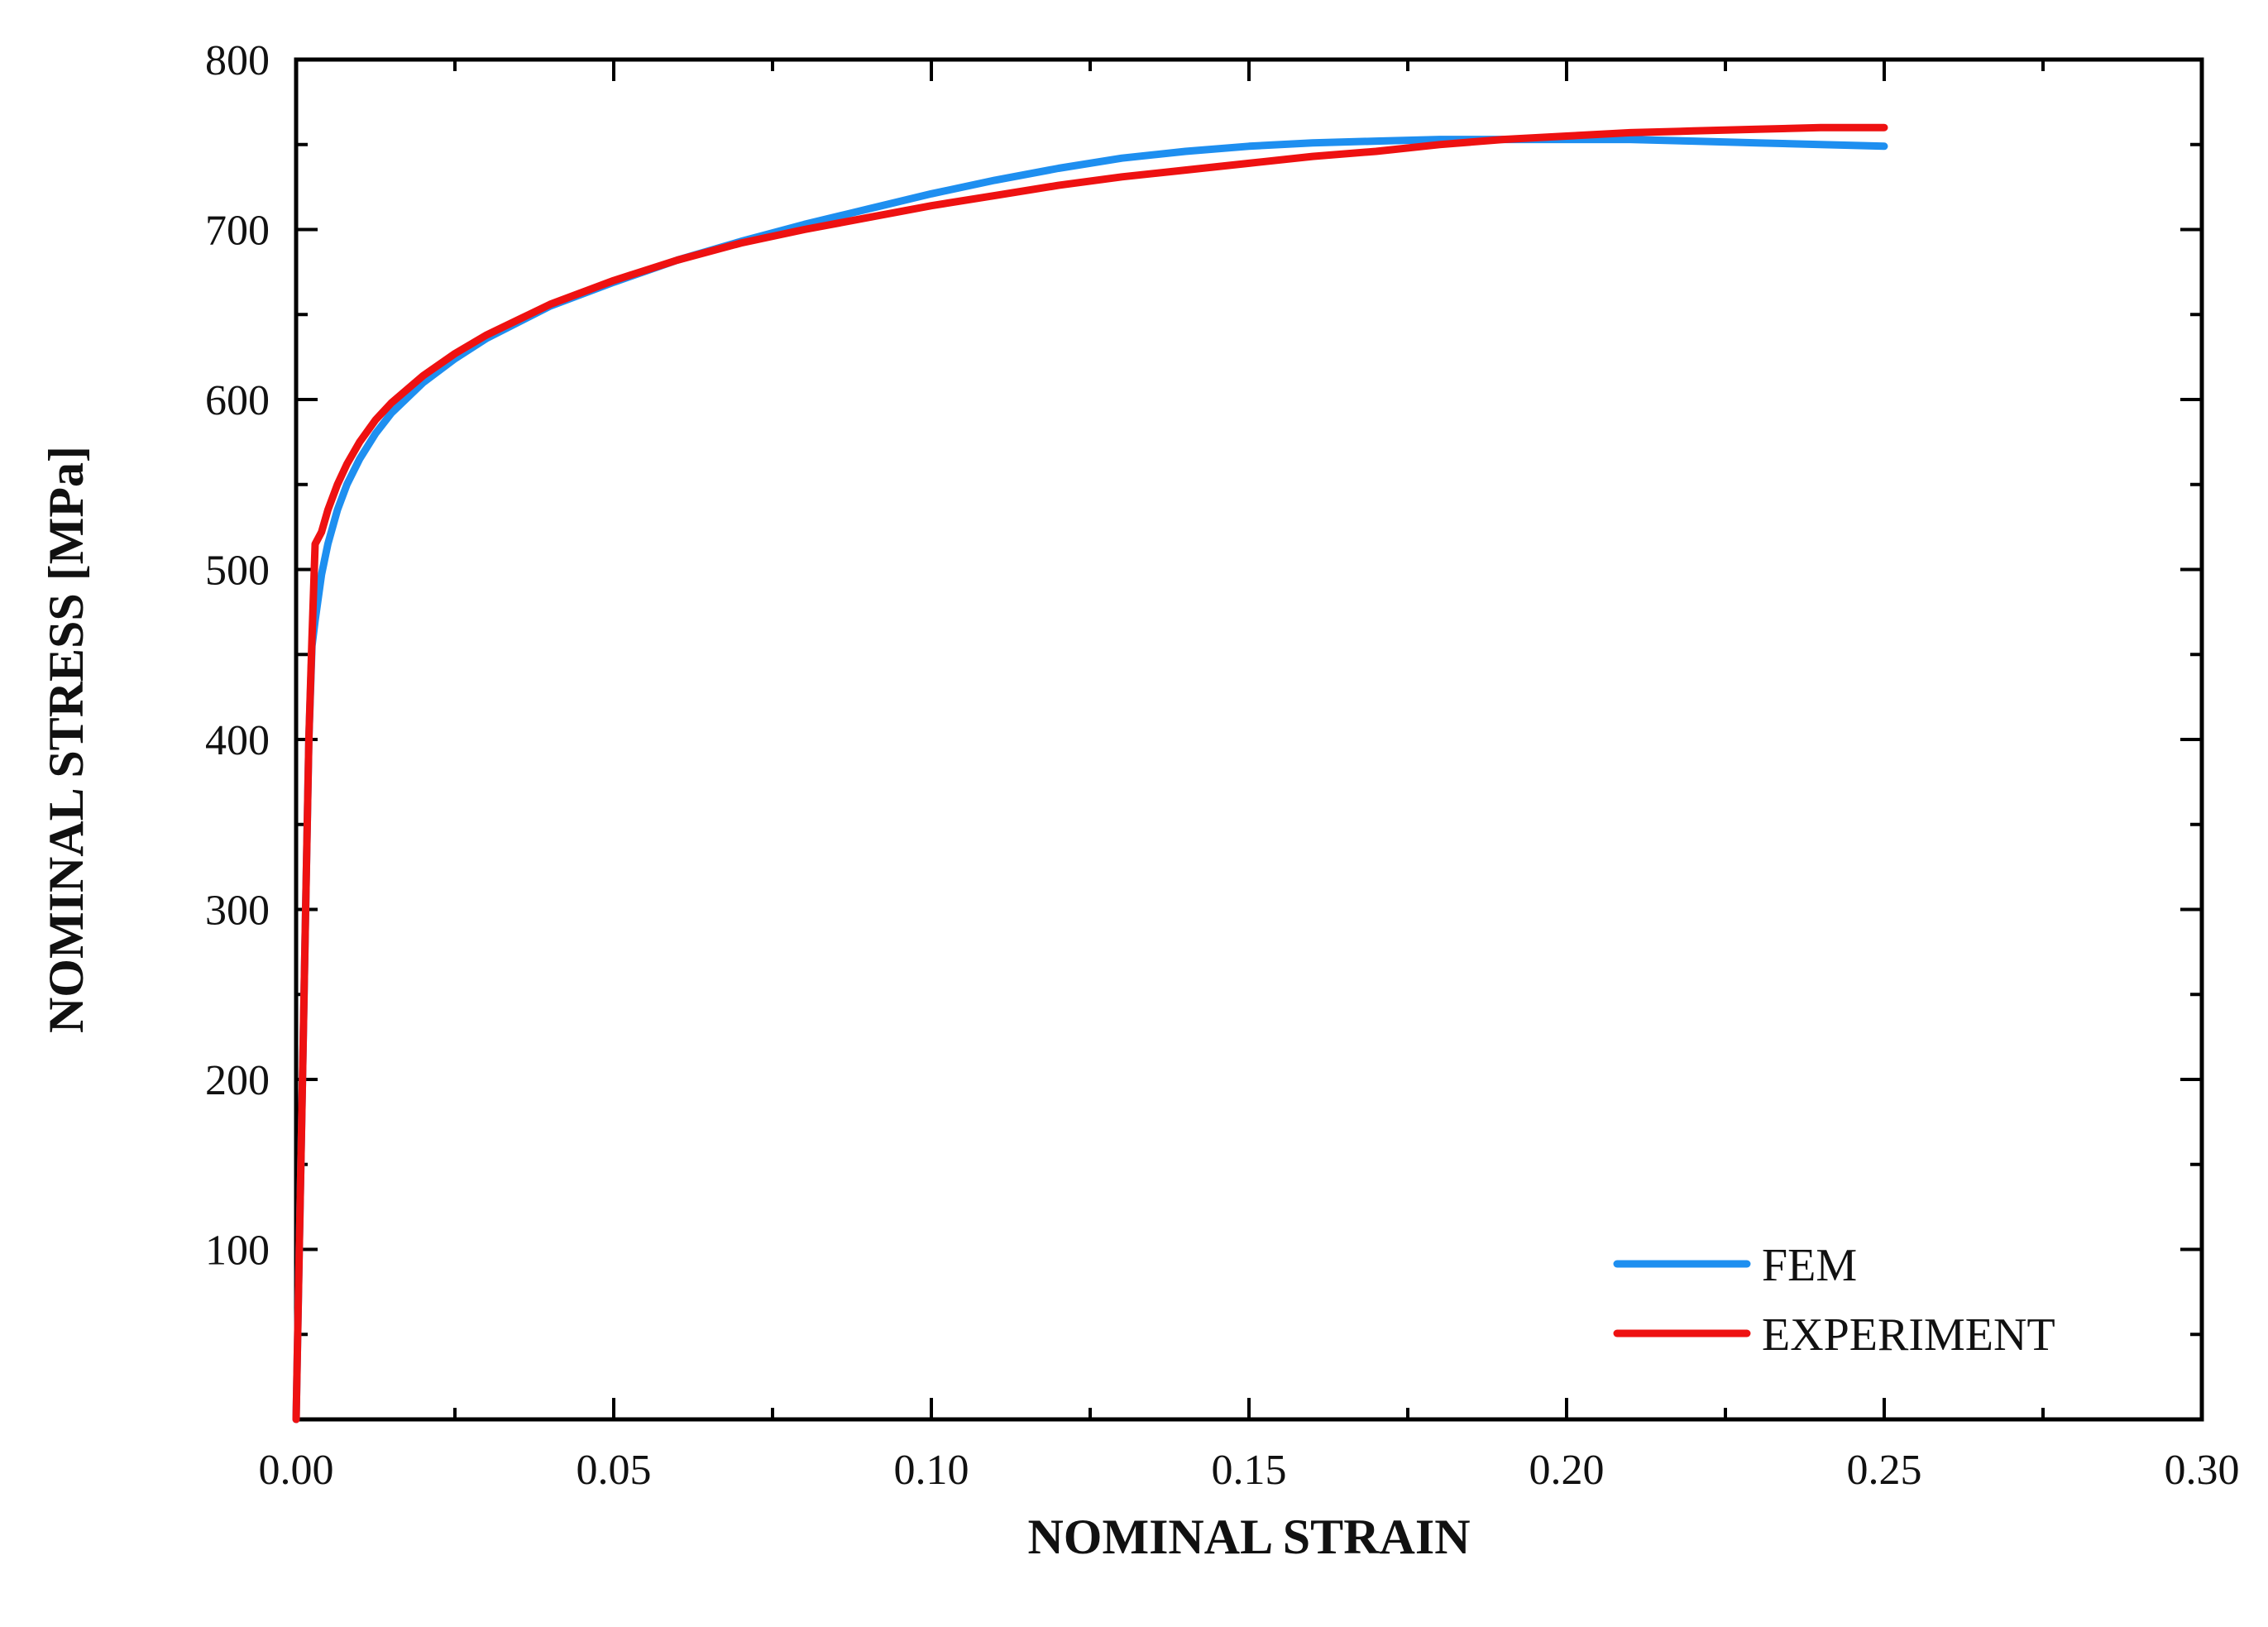 The image size is (2268, 1627). I want to click on y-tick-label: 500, so click(237, 571).